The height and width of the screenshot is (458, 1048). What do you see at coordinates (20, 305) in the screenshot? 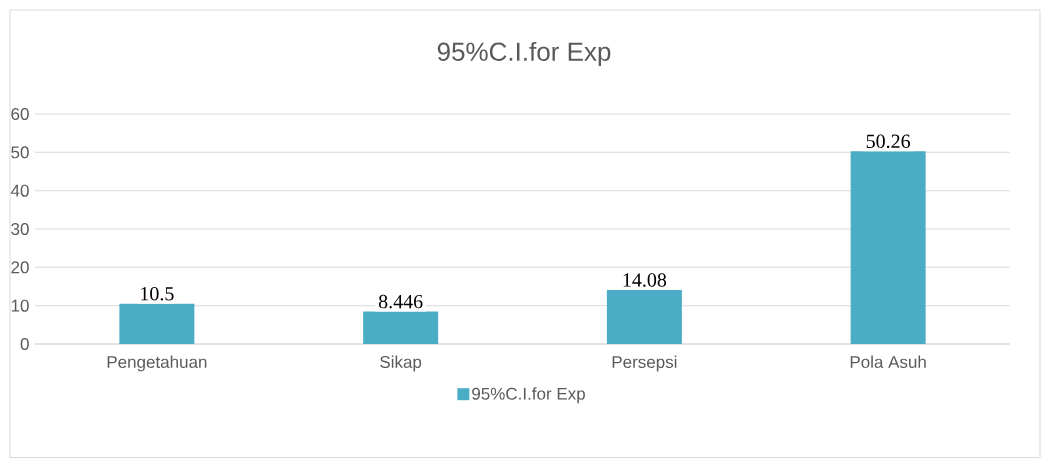
I see `y-tick-label: 10` at bounding box center [20, 305].